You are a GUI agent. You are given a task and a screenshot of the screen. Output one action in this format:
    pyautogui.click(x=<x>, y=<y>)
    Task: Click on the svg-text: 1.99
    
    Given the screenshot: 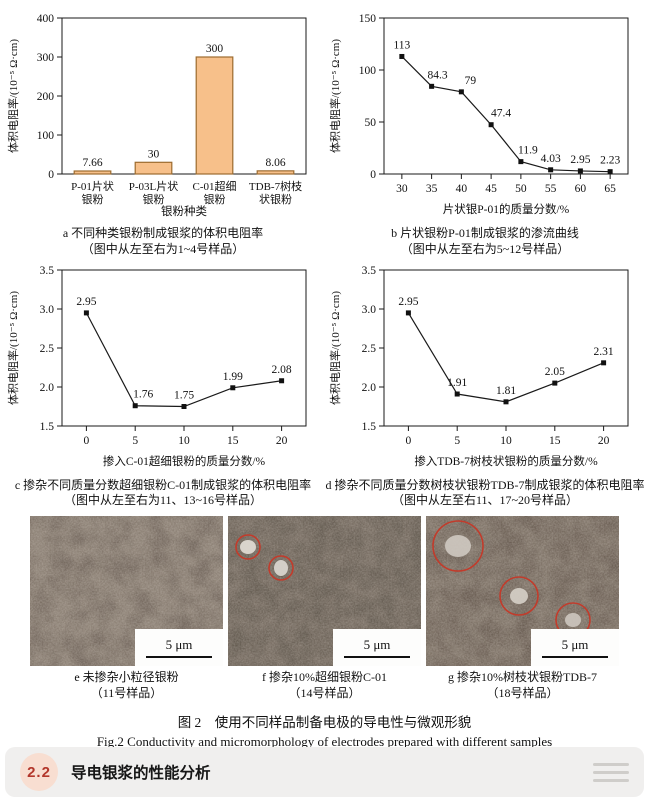 What is the action you would take?
    pyautogui.click(x=233, y=376)
    